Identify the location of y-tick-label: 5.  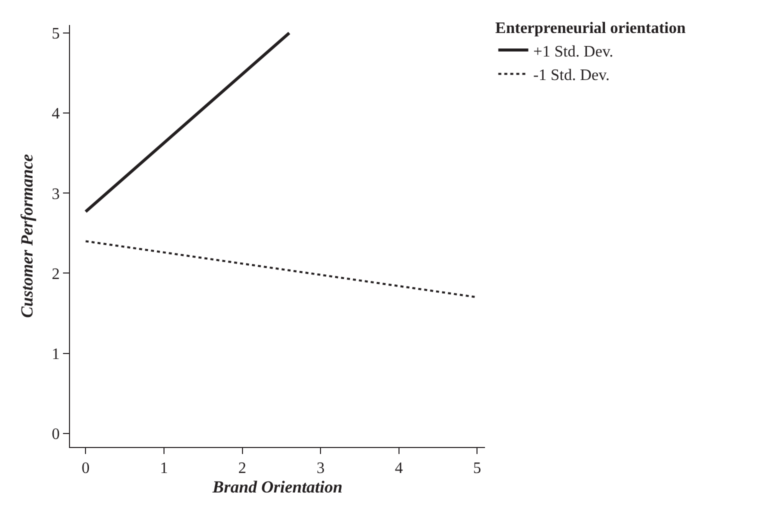
(56, 34).